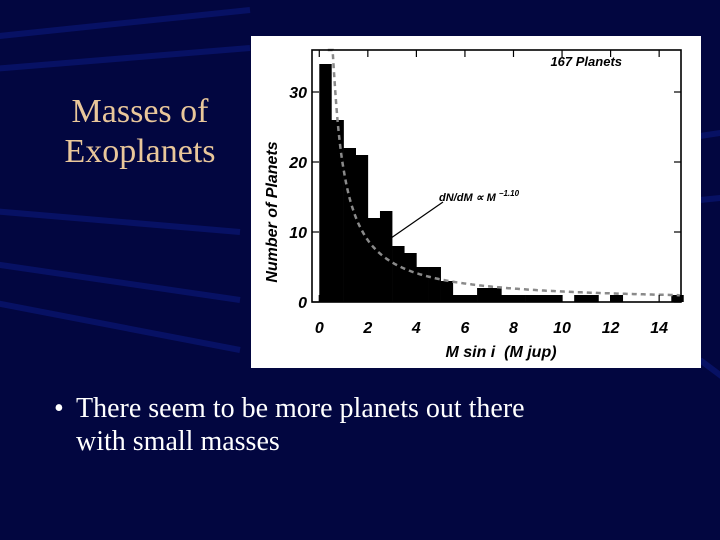 The image size is (720, 540). I want to click on fit-label-text: dN/dM ∝ M, so click(468, 198).